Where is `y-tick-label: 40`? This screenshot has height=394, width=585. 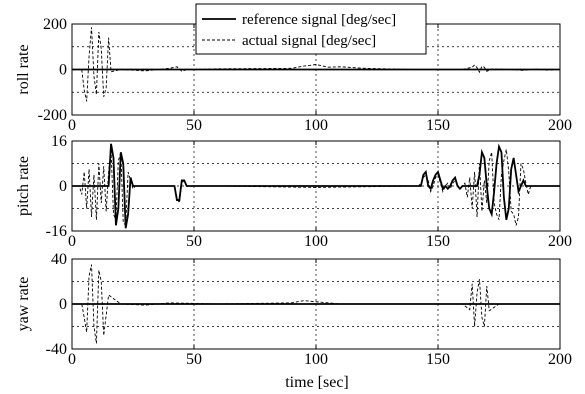
y-tick-label: 40 is located at coordinates (59, 259).